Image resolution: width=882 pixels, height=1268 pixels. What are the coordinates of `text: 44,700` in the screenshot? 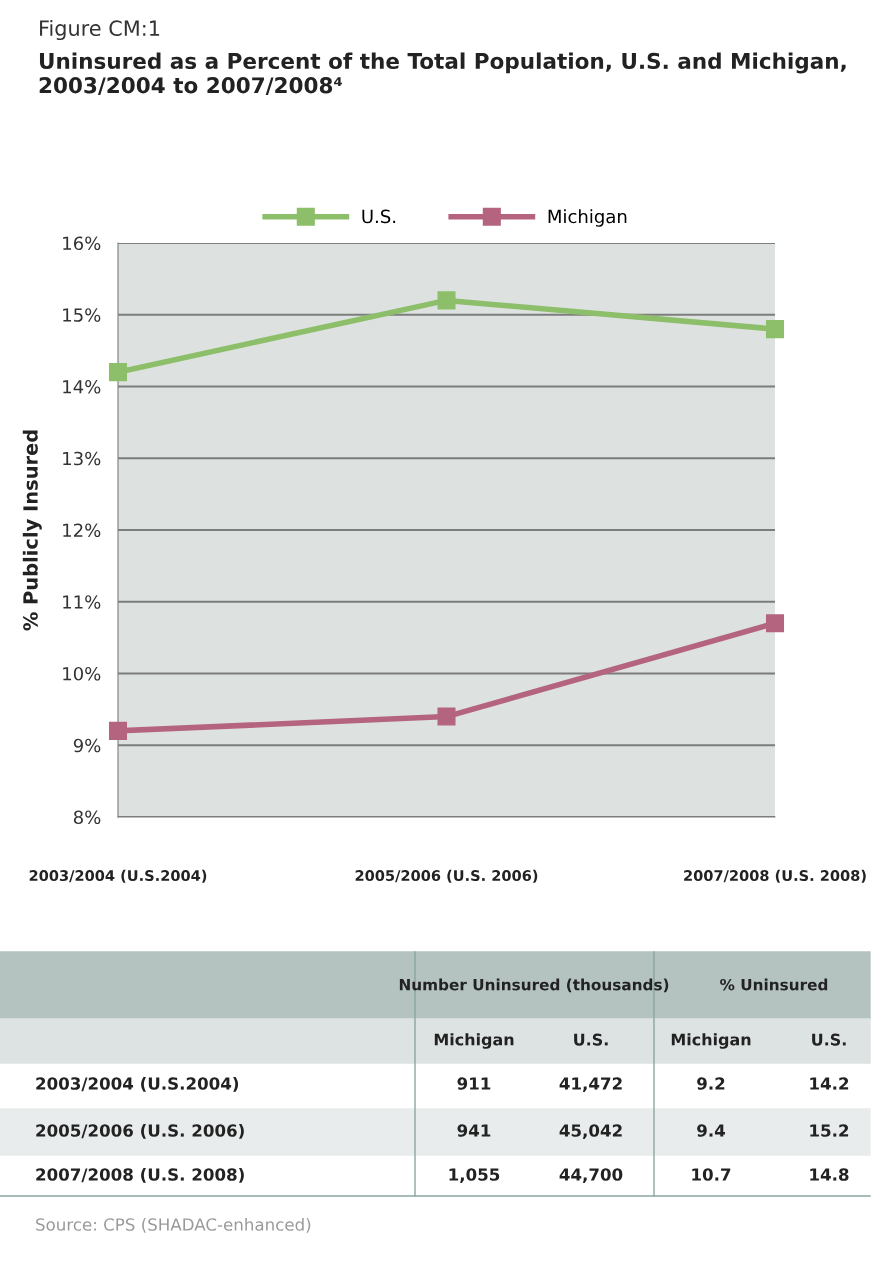 It's located at (591, 1175).